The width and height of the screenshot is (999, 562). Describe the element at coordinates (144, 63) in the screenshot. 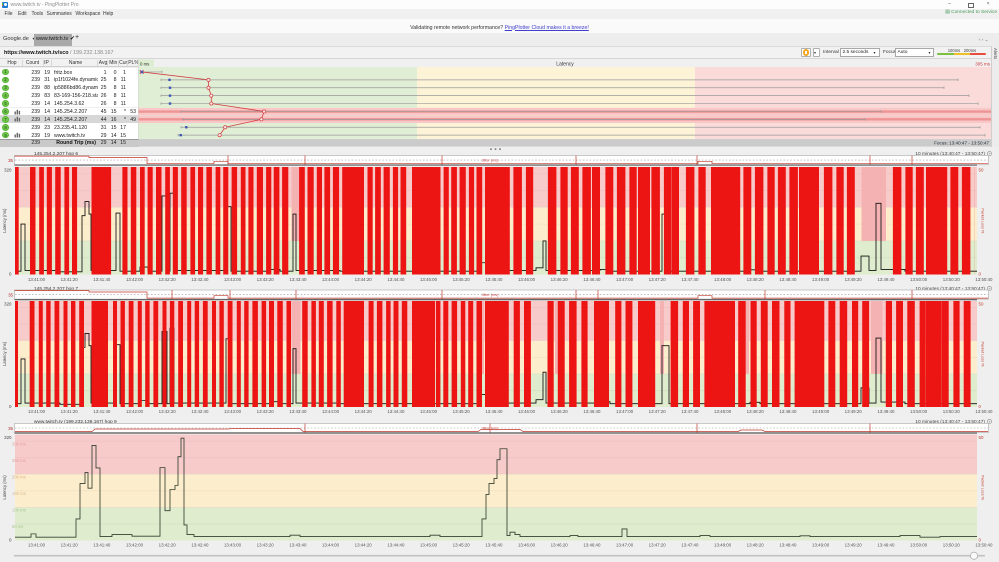

I see `svg-text: 0 ms` at that location.